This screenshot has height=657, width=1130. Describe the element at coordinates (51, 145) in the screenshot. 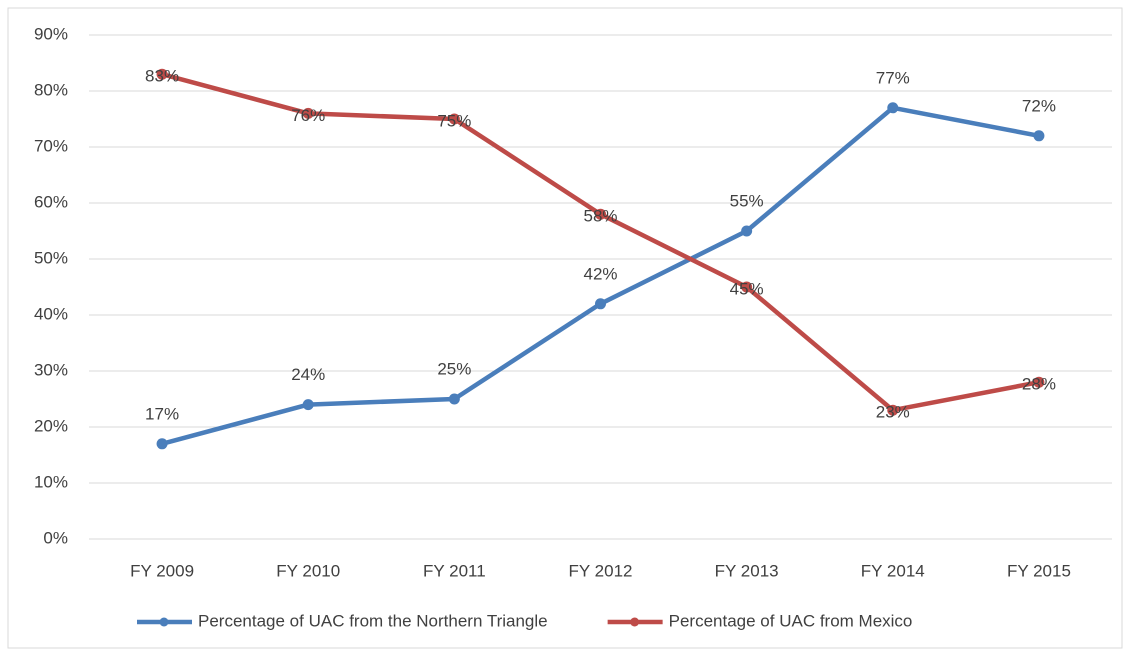

I see `y-tick-label: 70%` at that location.